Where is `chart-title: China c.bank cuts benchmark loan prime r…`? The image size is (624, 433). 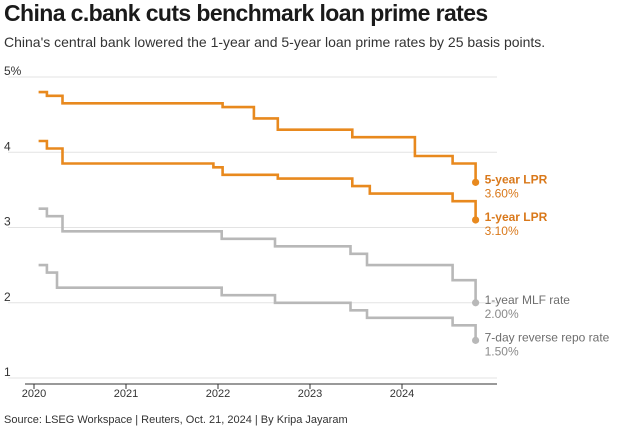 chart-title: China c.bank cuts benchmark loan prime r… is located at coordinates (246, 13).